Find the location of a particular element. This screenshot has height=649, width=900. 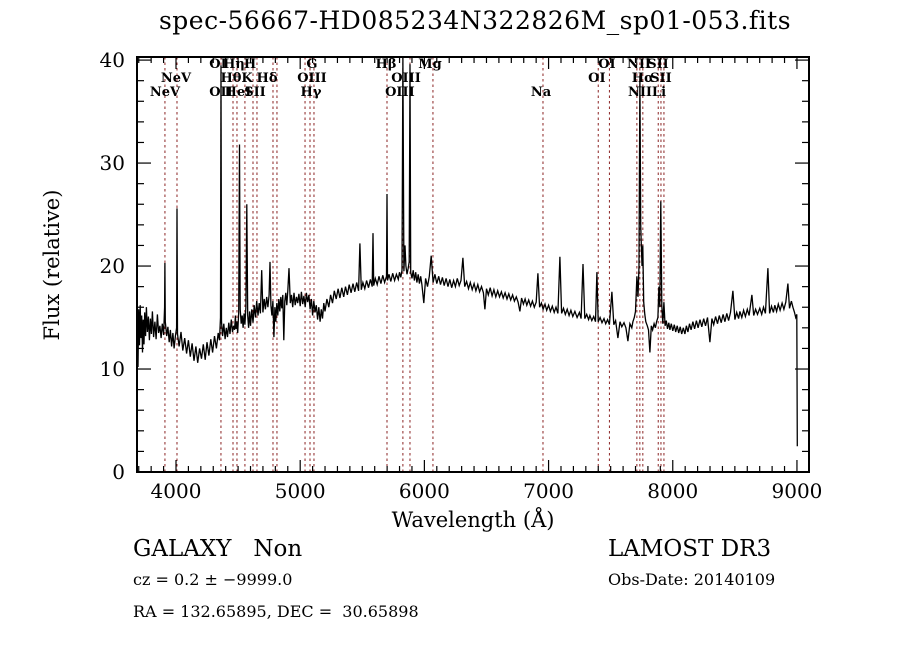

line-label-hα: Hα is located at coordinates (643, 78).